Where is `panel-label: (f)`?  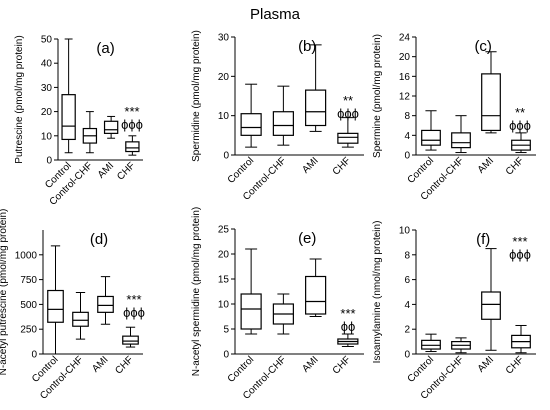 panel-label: (f) is located at coordinates (483, 239).